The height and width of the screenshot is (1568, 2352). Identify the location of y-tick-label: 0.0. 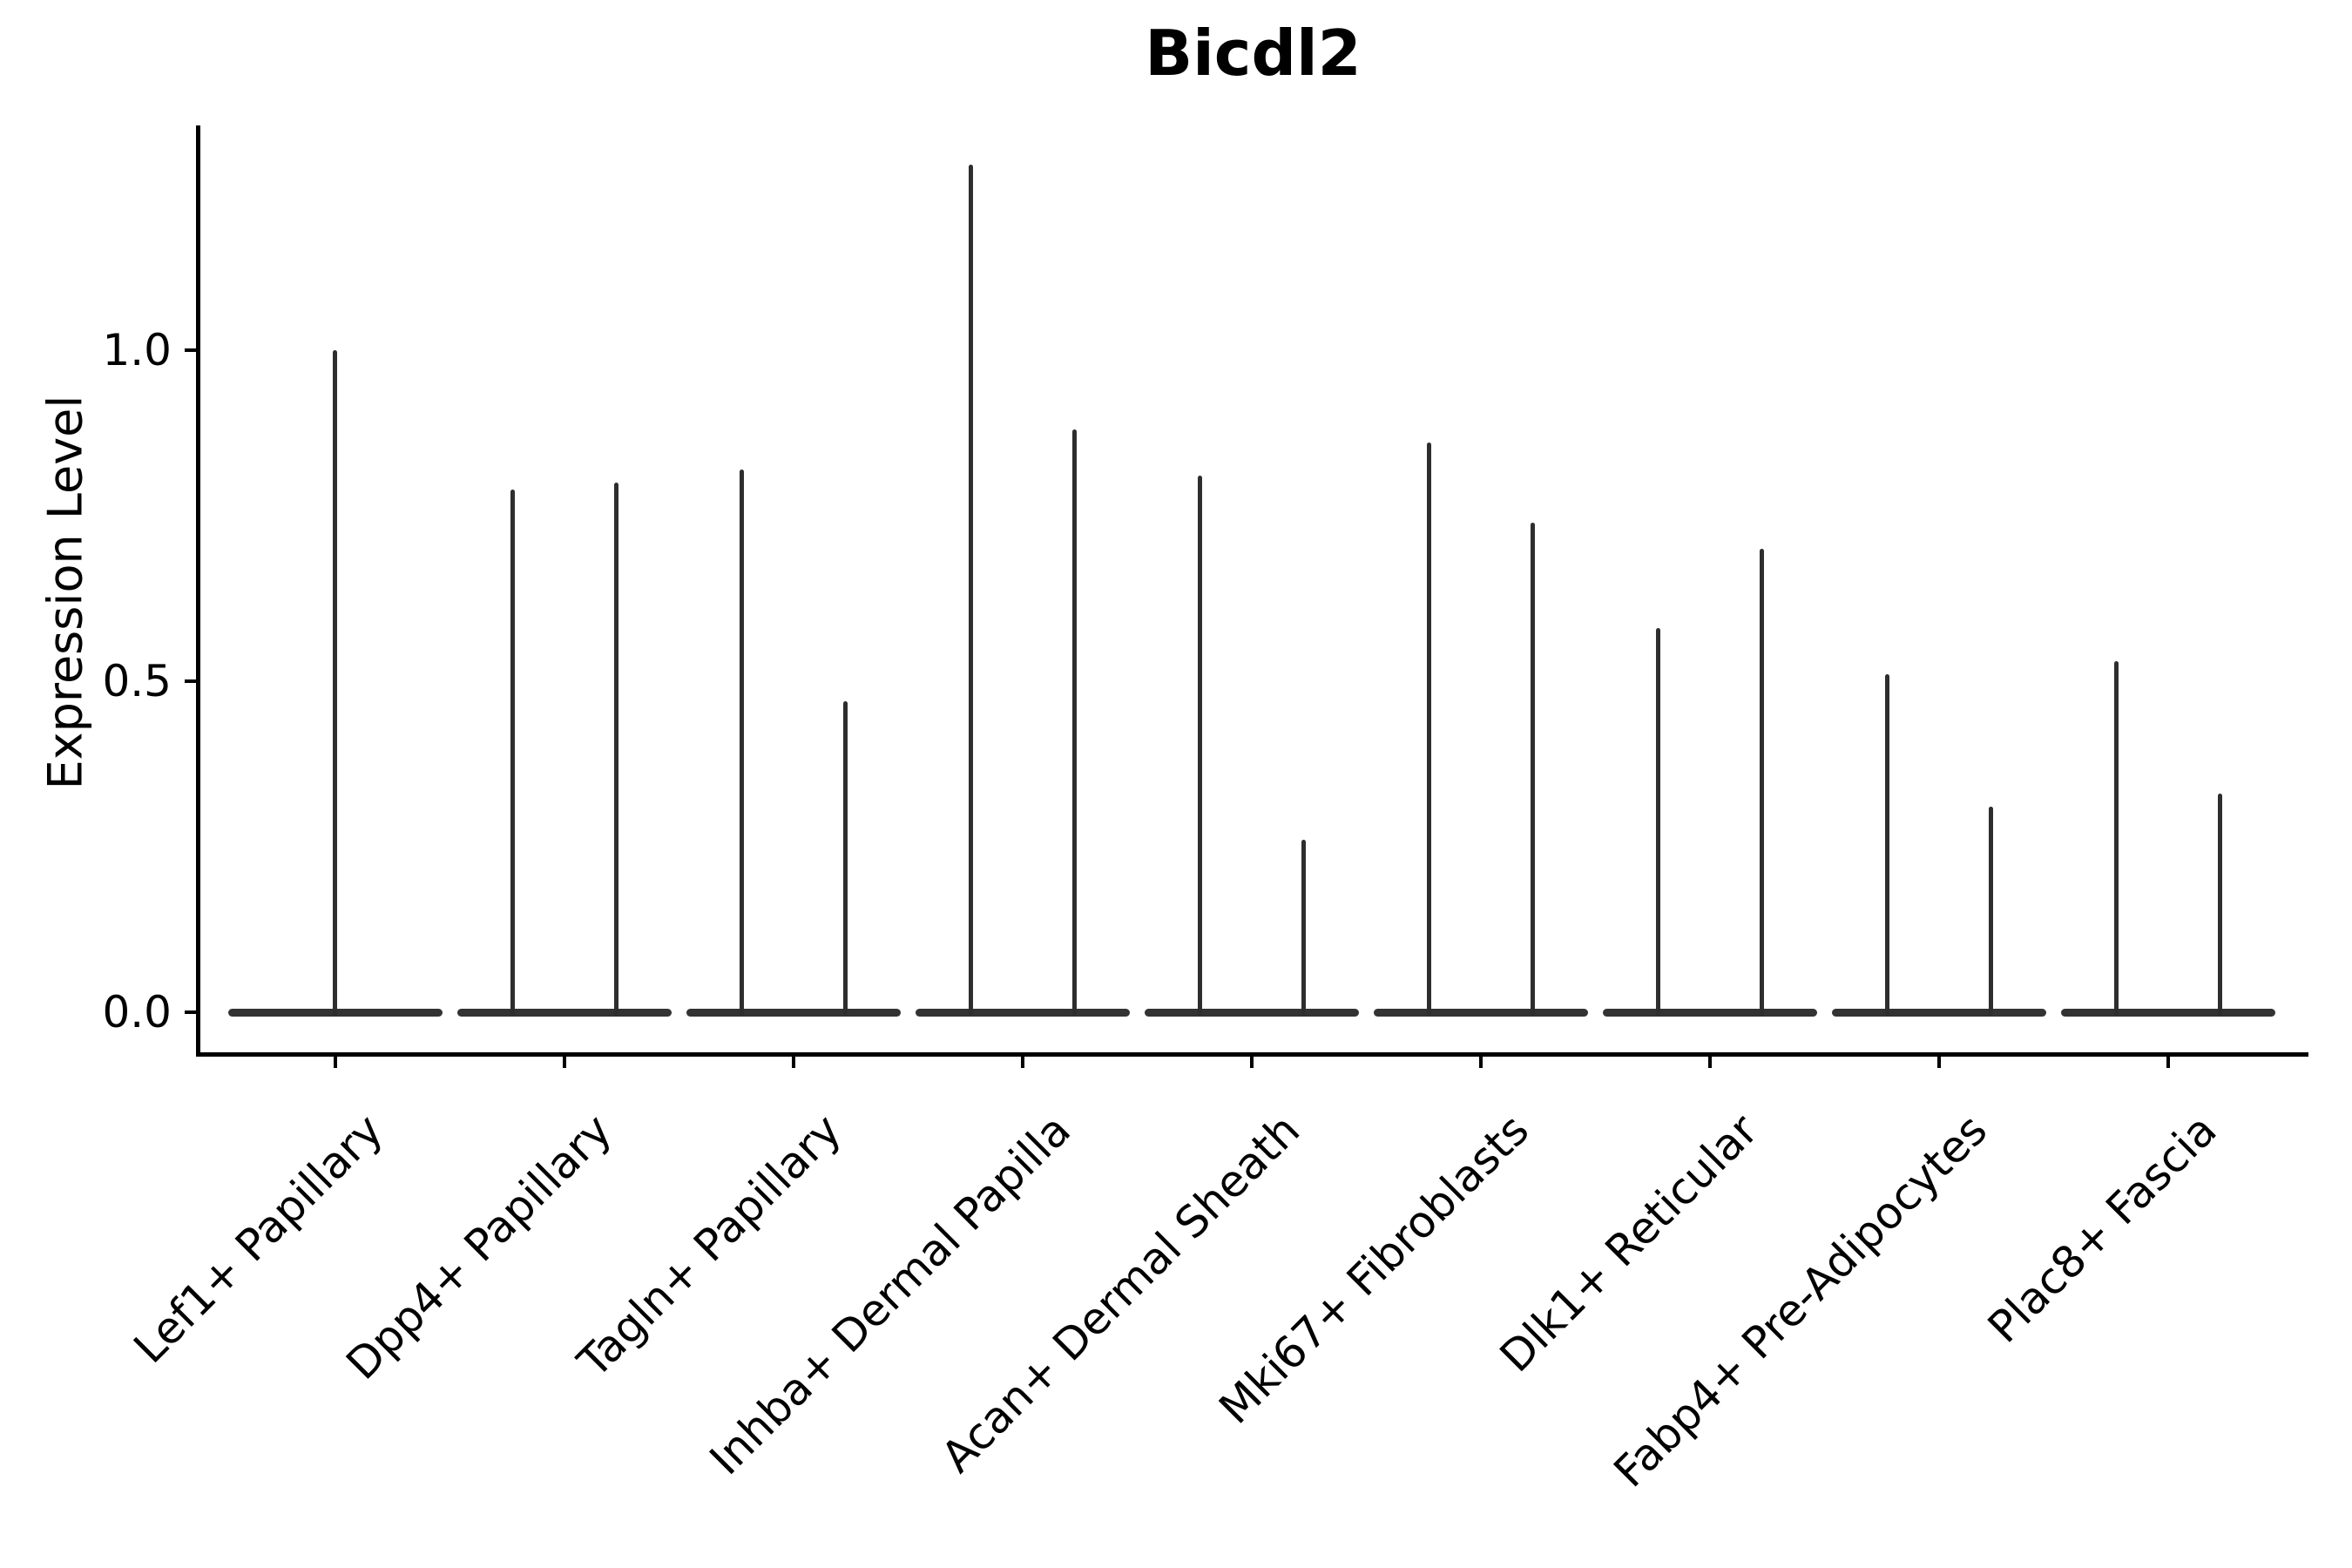
(137, 1012).